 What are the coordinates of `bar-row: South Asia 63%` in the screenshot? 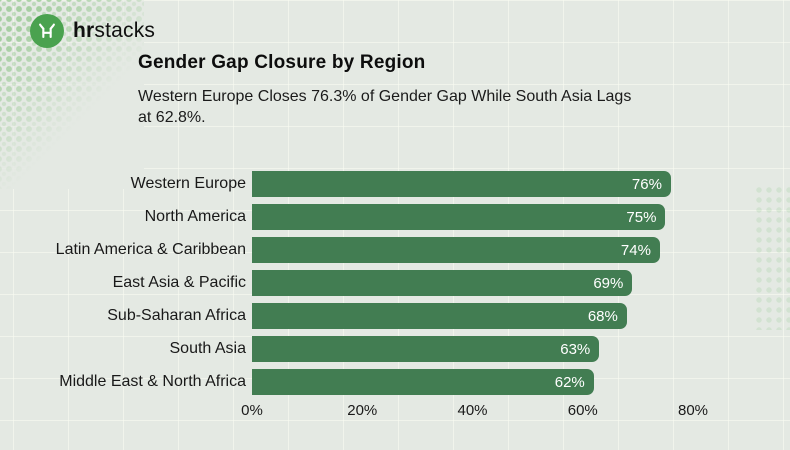 It's located at (395, 349).